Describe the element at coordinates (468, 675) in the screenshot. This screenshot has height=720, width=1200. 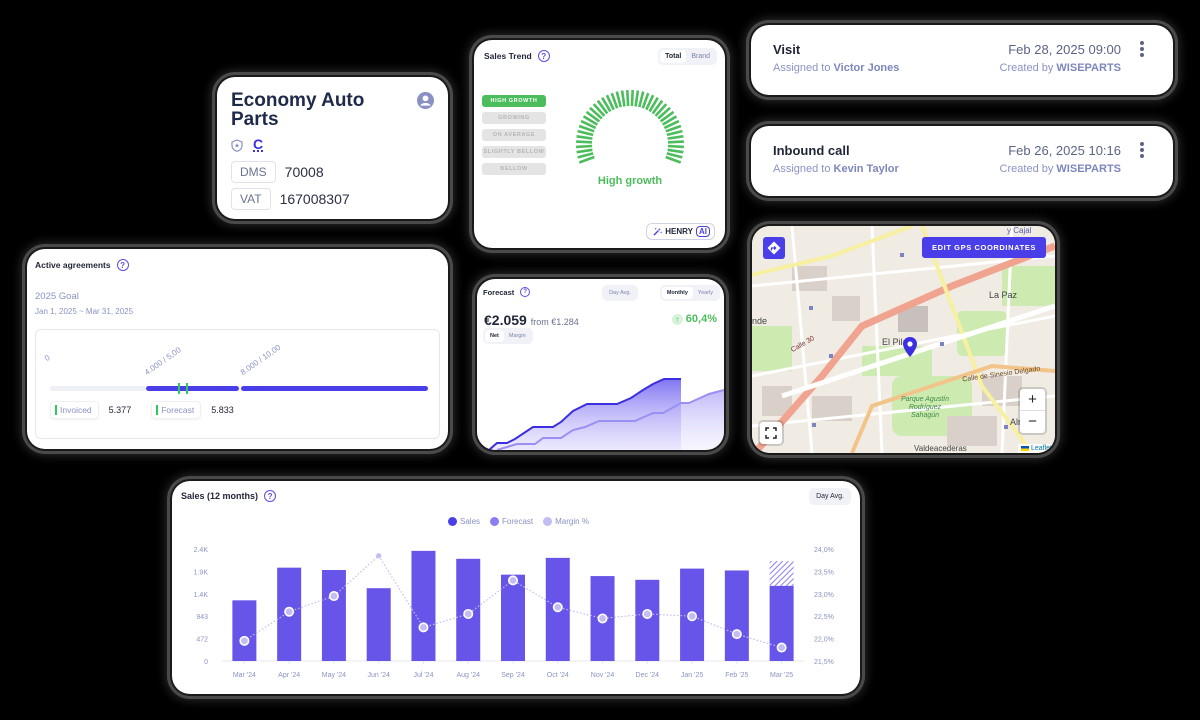
I see `svg-text: Aug '24` at that location.